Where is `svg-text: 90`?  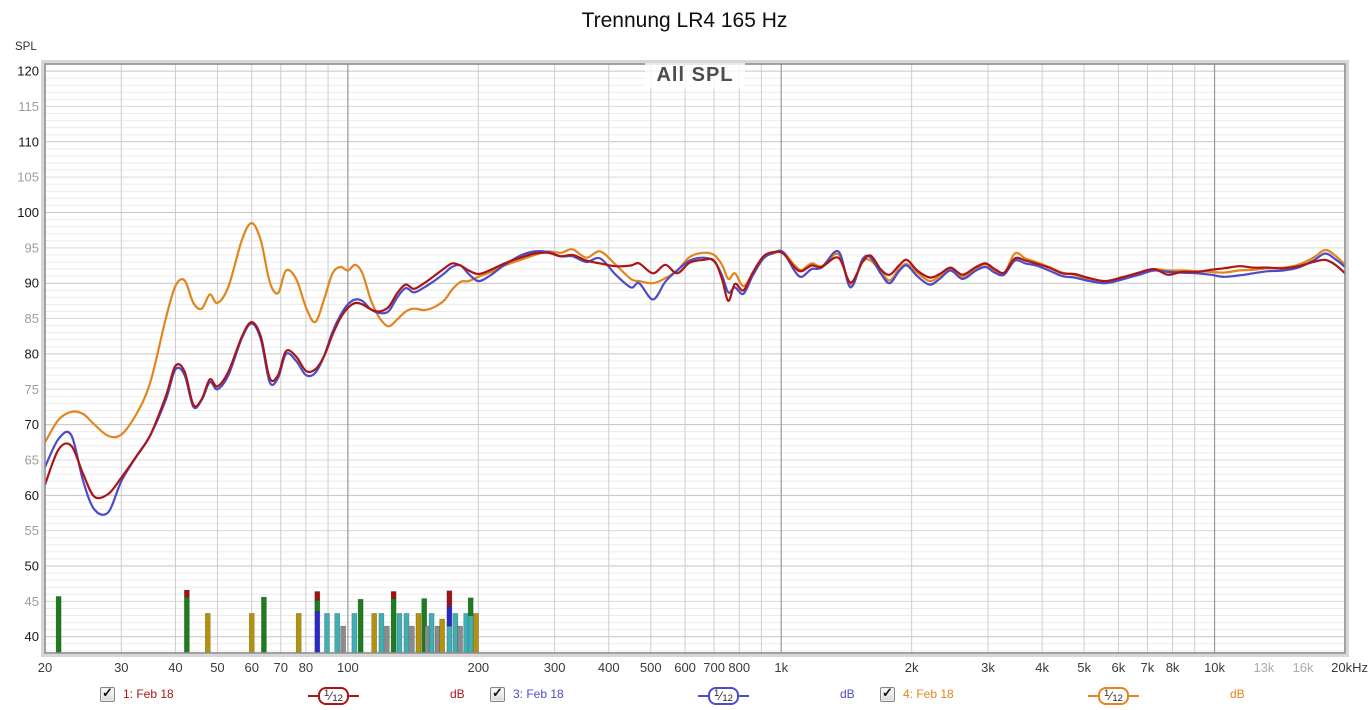 svg-text: 90 is located at coordinates (32, 283).